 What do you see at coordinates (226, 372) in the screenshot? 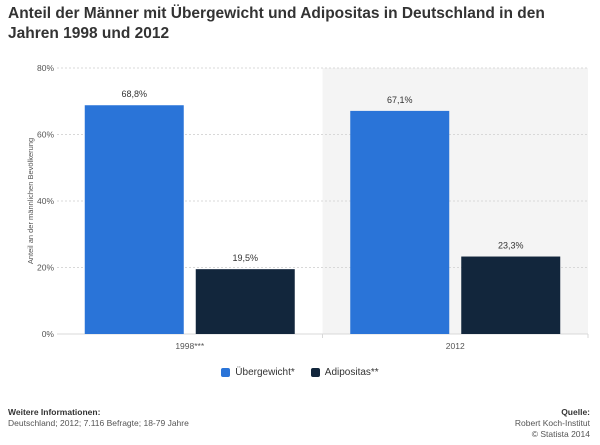
I see `legend-swatch-uebergewicht` at bounding box center [226, 372].